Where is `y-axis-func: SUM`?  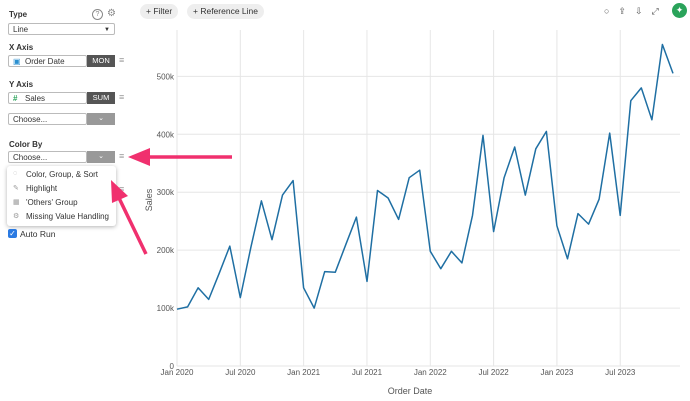 y-axis-func: SUM is located at coordinates (101, 98).